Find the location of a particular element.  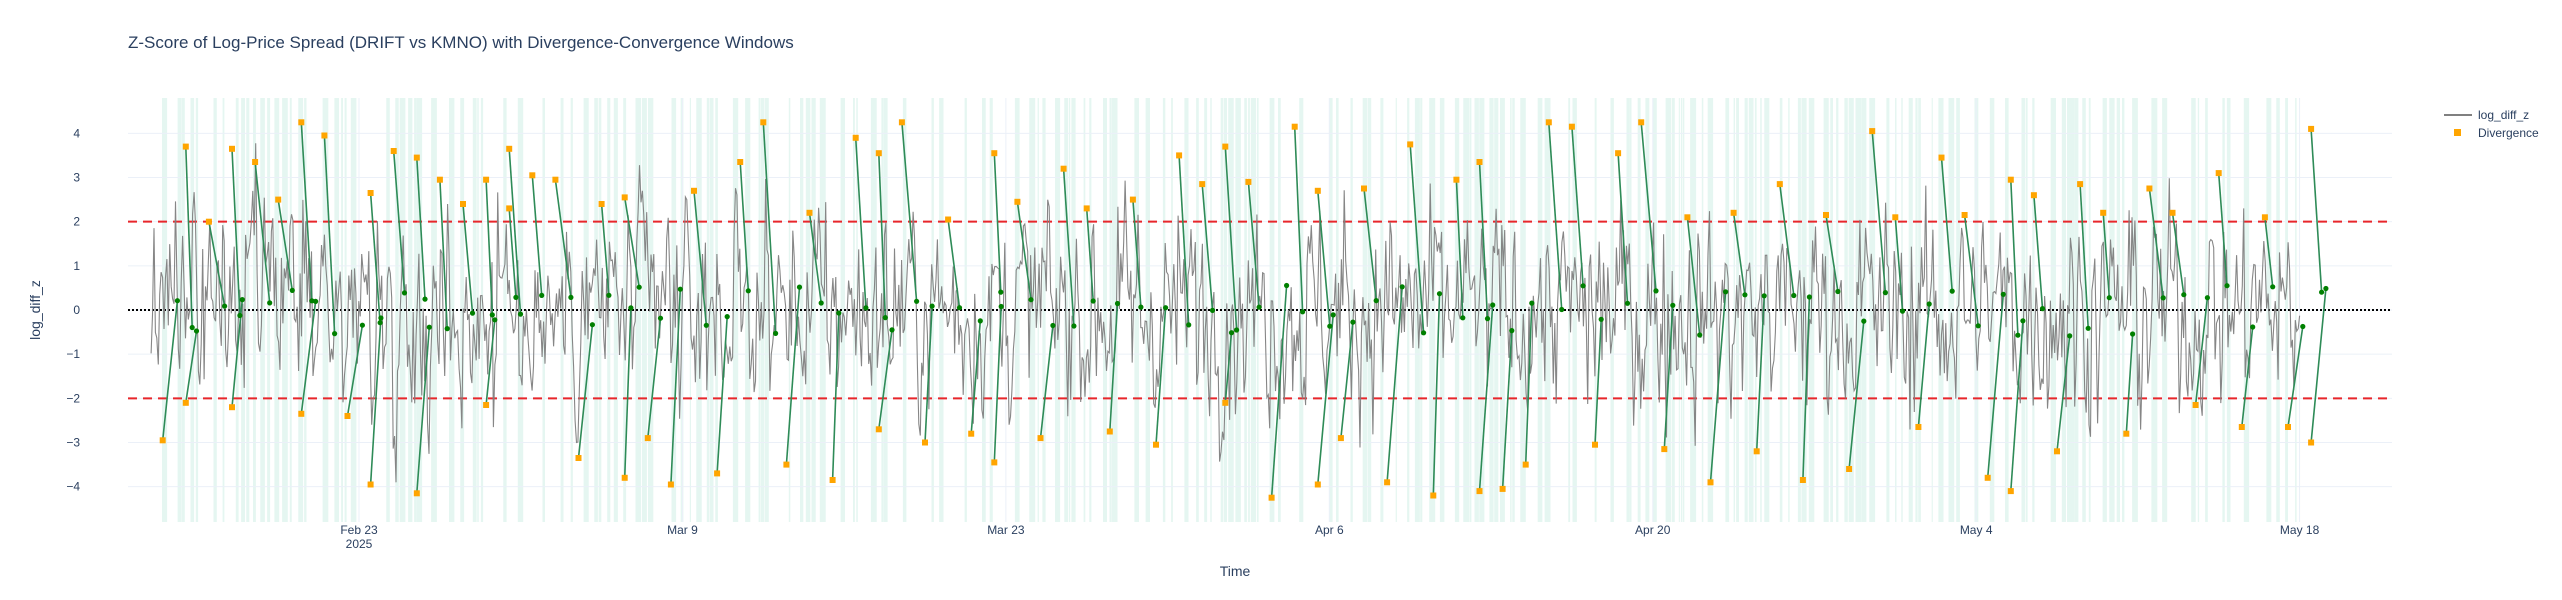

y-axis-ticks: 4 3 2 1 0 −1 −2 −3 −4 is located at coordinates (73, 309).